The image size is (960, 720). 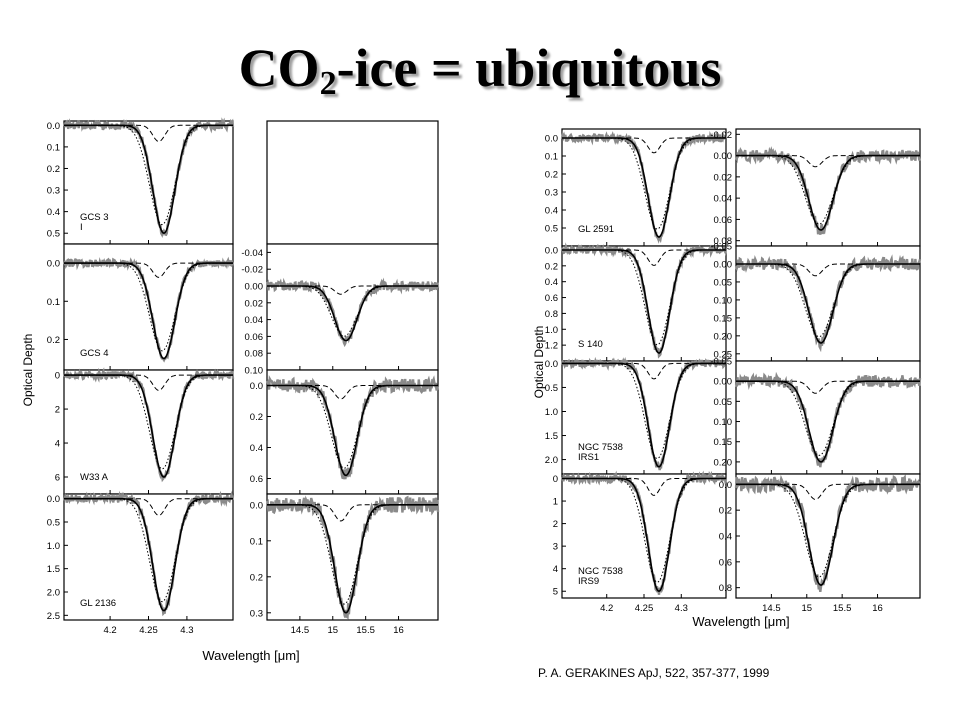 I want to click on slide-title: CO2-ice = ubiquitous, so click(x=480, y=68).